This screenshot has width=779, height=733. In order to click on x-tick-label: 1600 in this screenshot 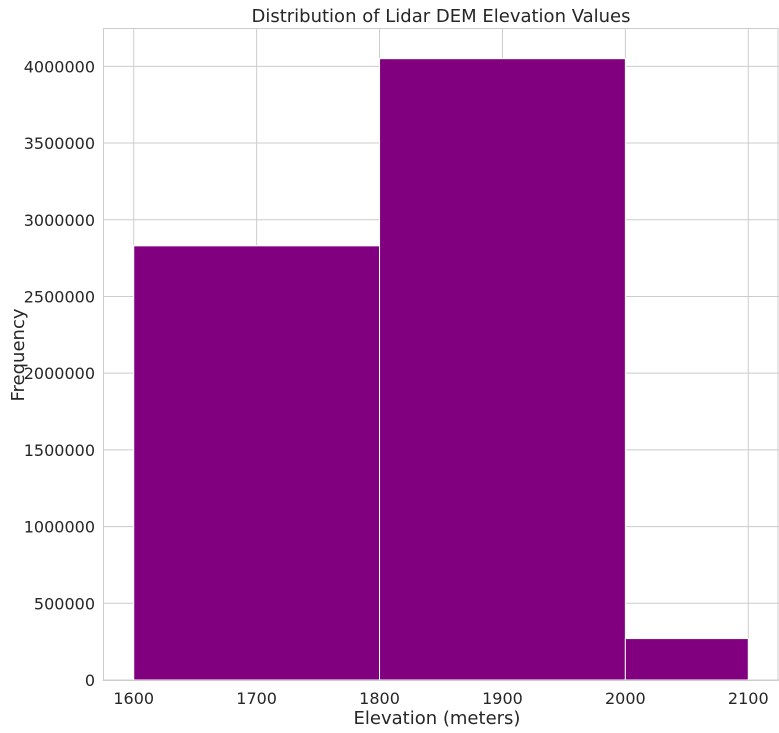, I will do `click(133, 698)`.